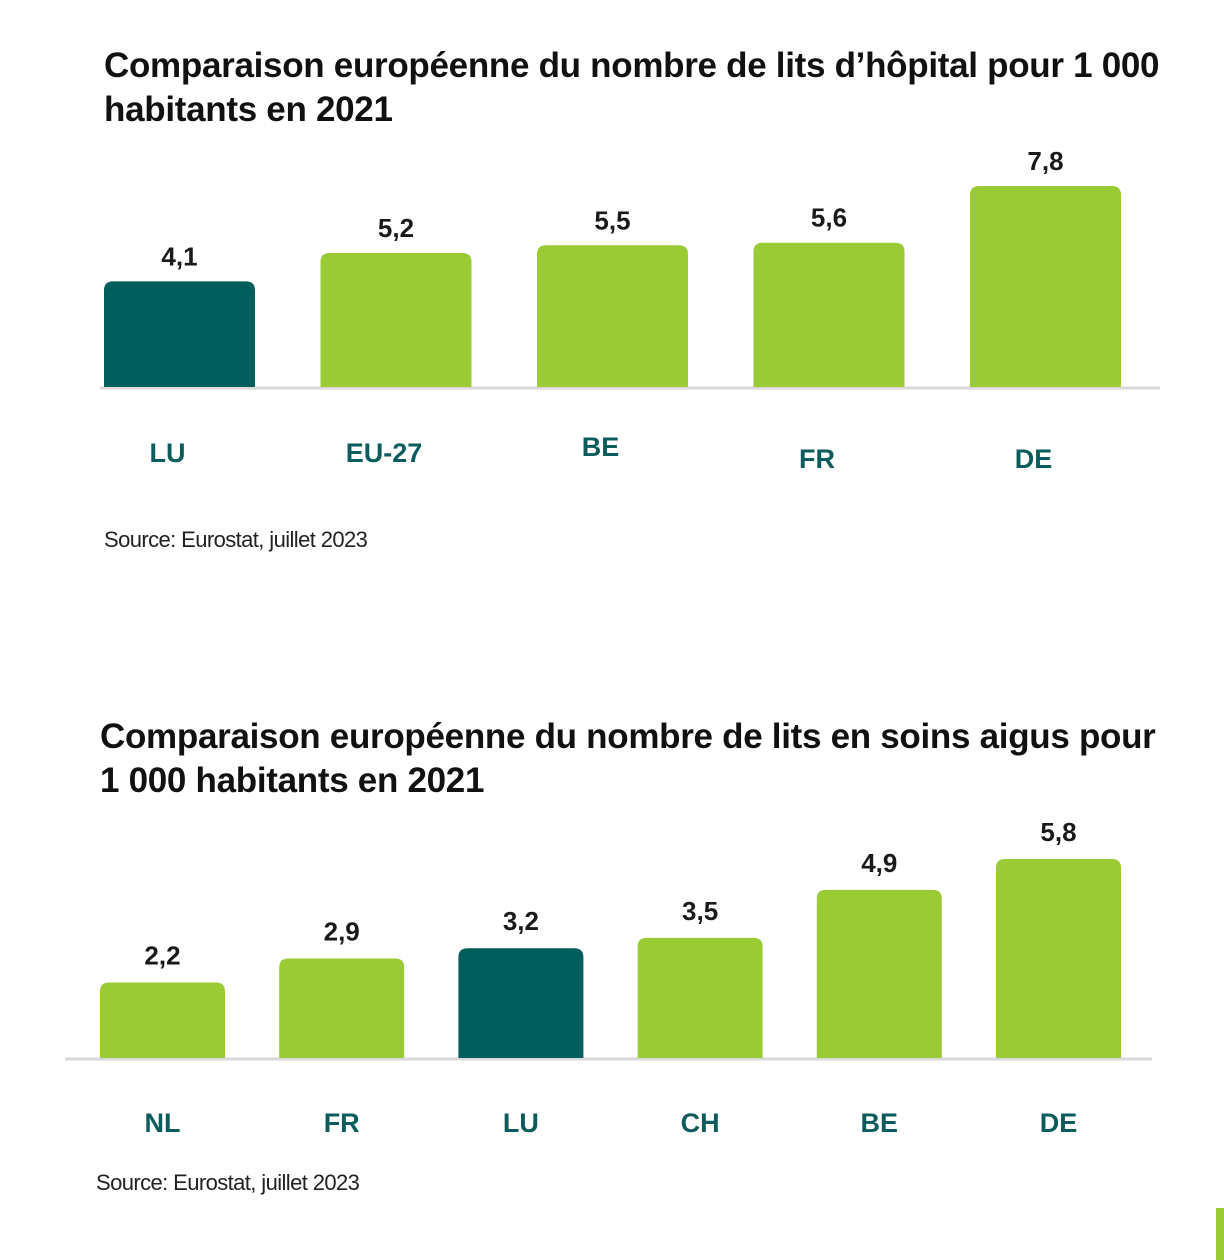 This screenshot has width=1224, height=1260. Describe the element at coordinates (1220, 1234) in the screenshot. I see `page-accent-bar` at that location.